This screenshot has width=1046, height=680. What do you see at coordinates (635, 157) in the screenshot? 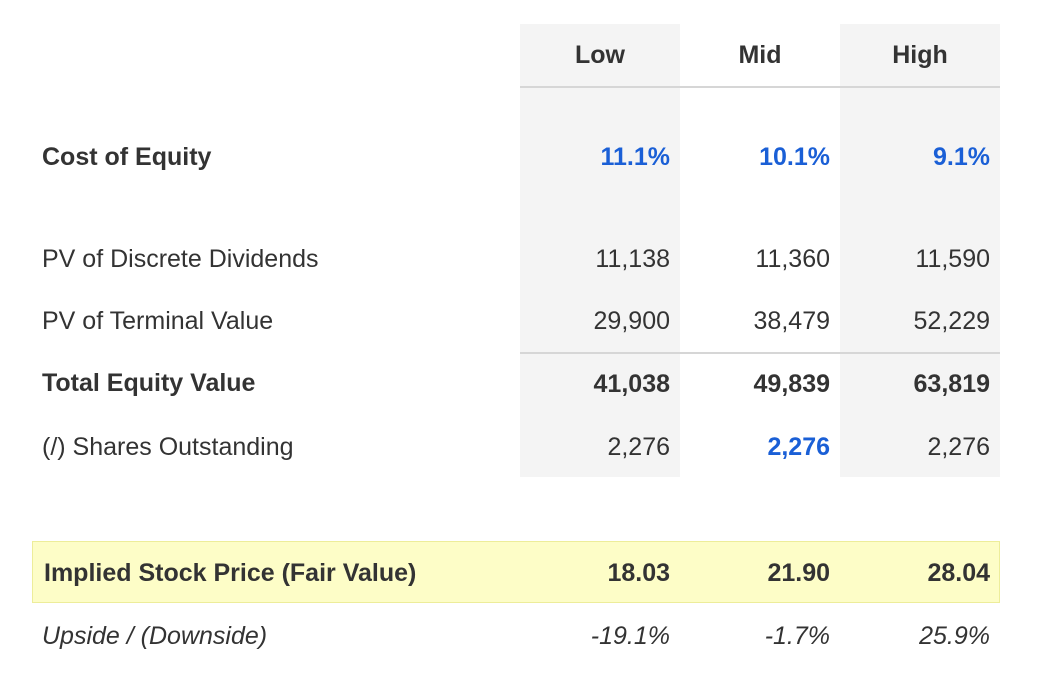
I see `cost-of-equity-low: 11.1%` at bounding box center [635, 157].